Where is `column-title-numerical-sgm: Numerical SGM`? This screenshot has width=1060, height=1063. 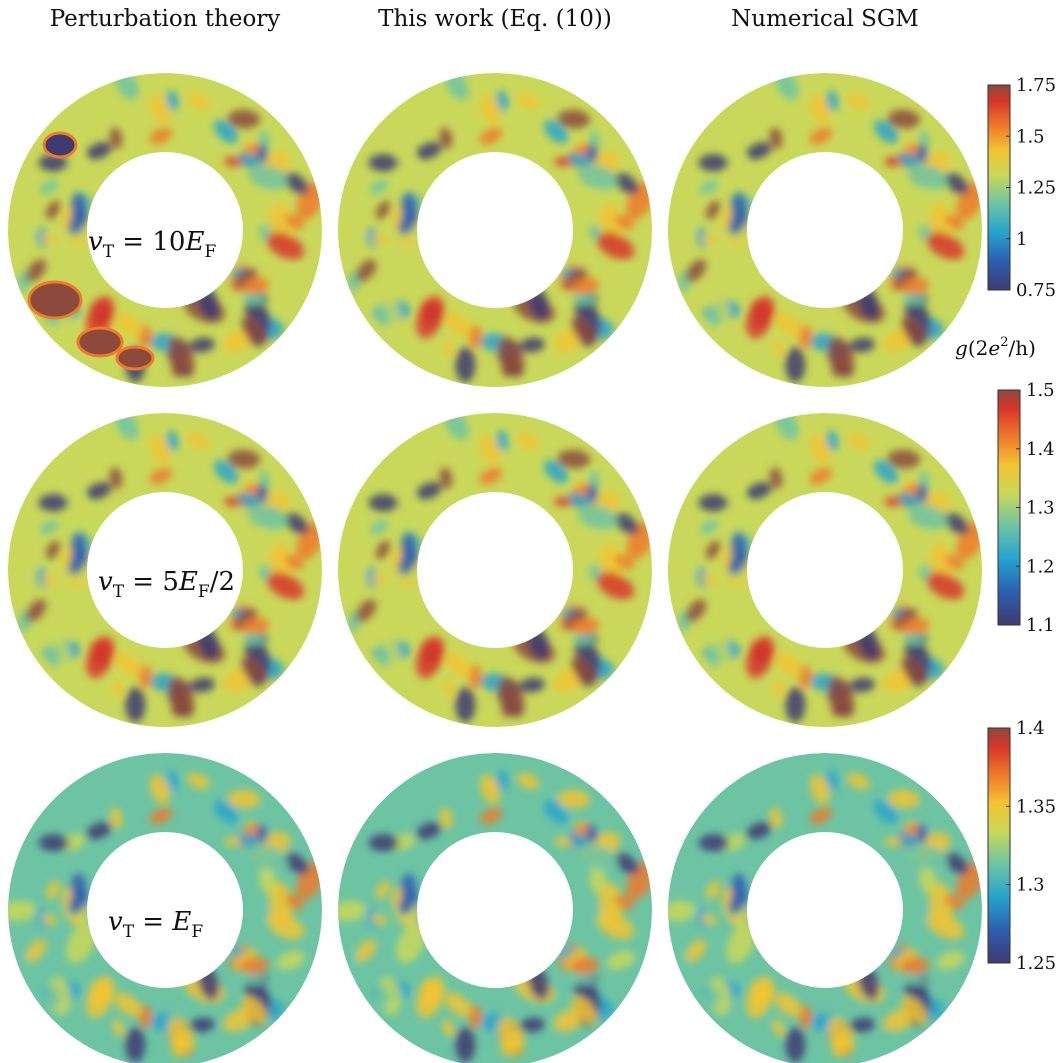 column-title-numerical-sgm: Numerical SGM is located at coordinates (825, 19).